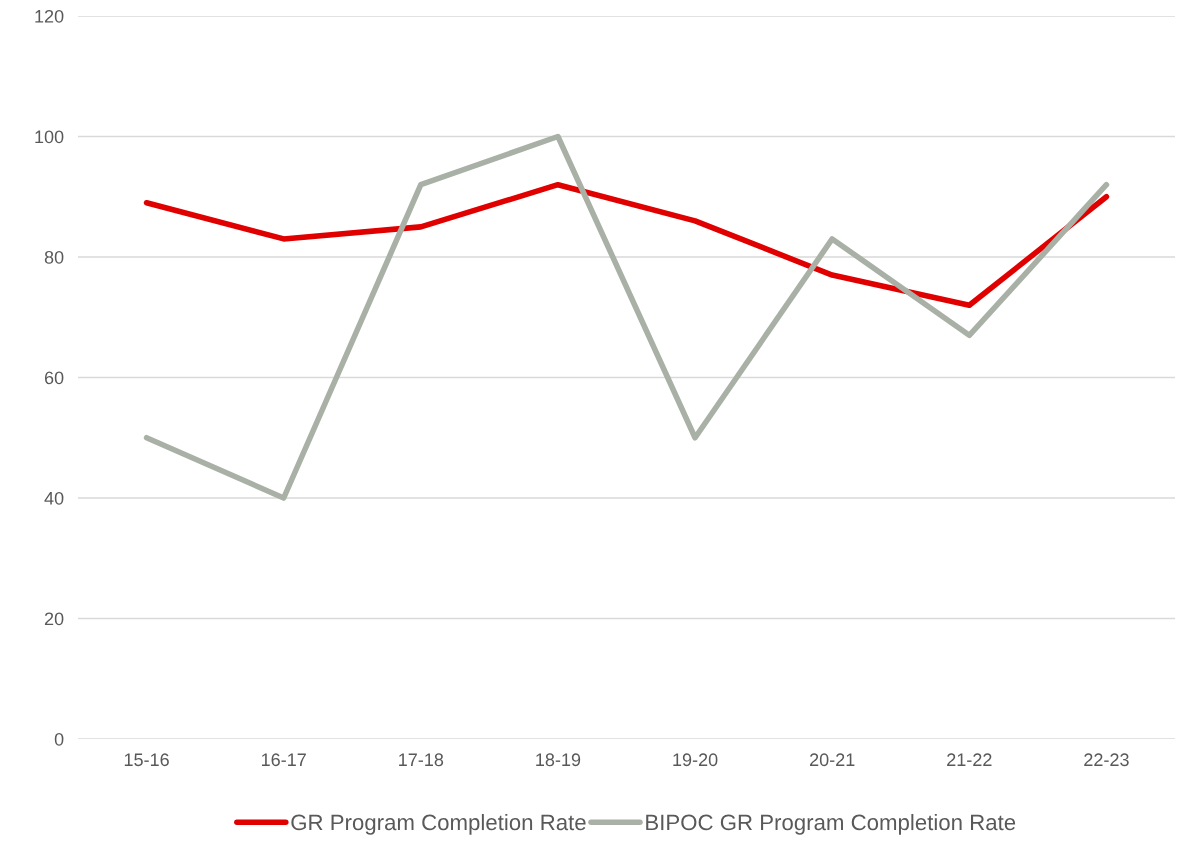 The height and width of the screenshot is (843, 1197). I want to click on x-tick-label: 16-17, so click(283, 760).